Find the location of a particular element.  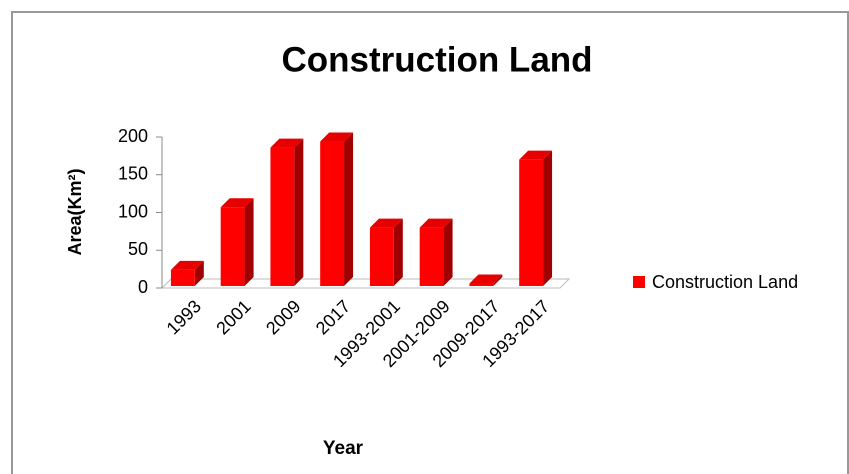

x-axis-label: Year is located at coordinates (343, 448).